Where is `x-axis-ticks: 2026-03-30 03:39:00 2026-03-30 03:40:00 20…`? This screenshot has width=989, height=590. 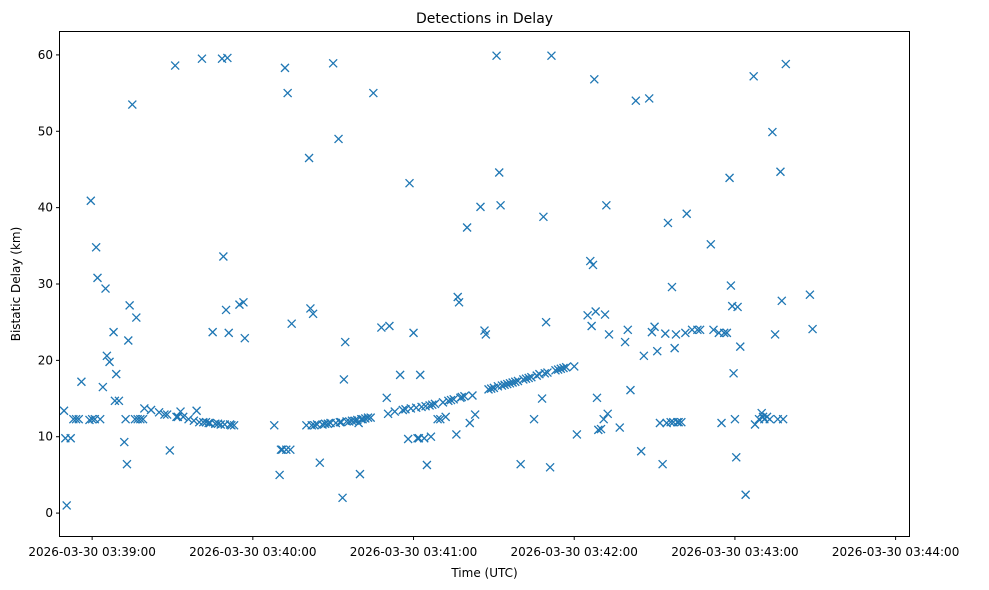
x-axis-ticks: 2026-03-30 03:39:00 2026-03-30 03:40:00 20… is located at coordinates (493, 547).